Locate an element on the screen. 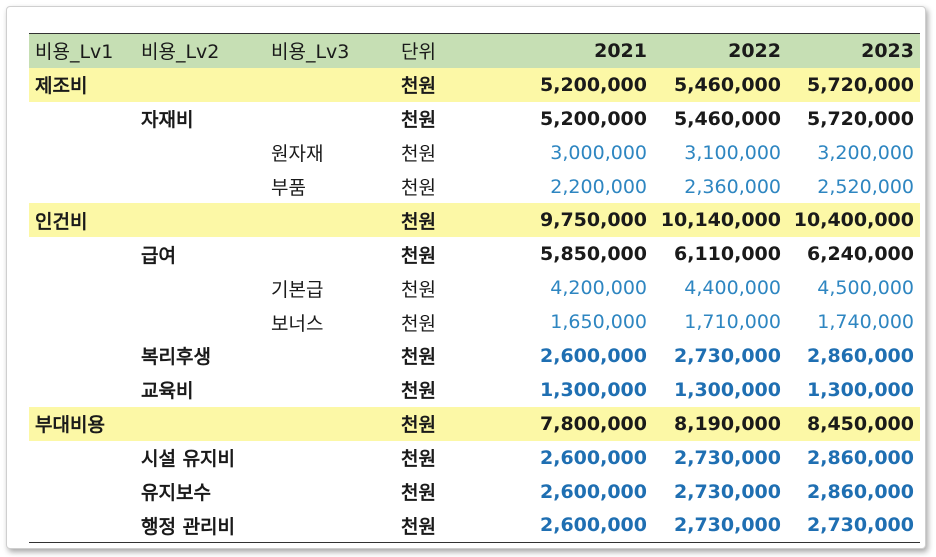  header-lv1: 비용_Lv1 is located at coordinates (74, 52).